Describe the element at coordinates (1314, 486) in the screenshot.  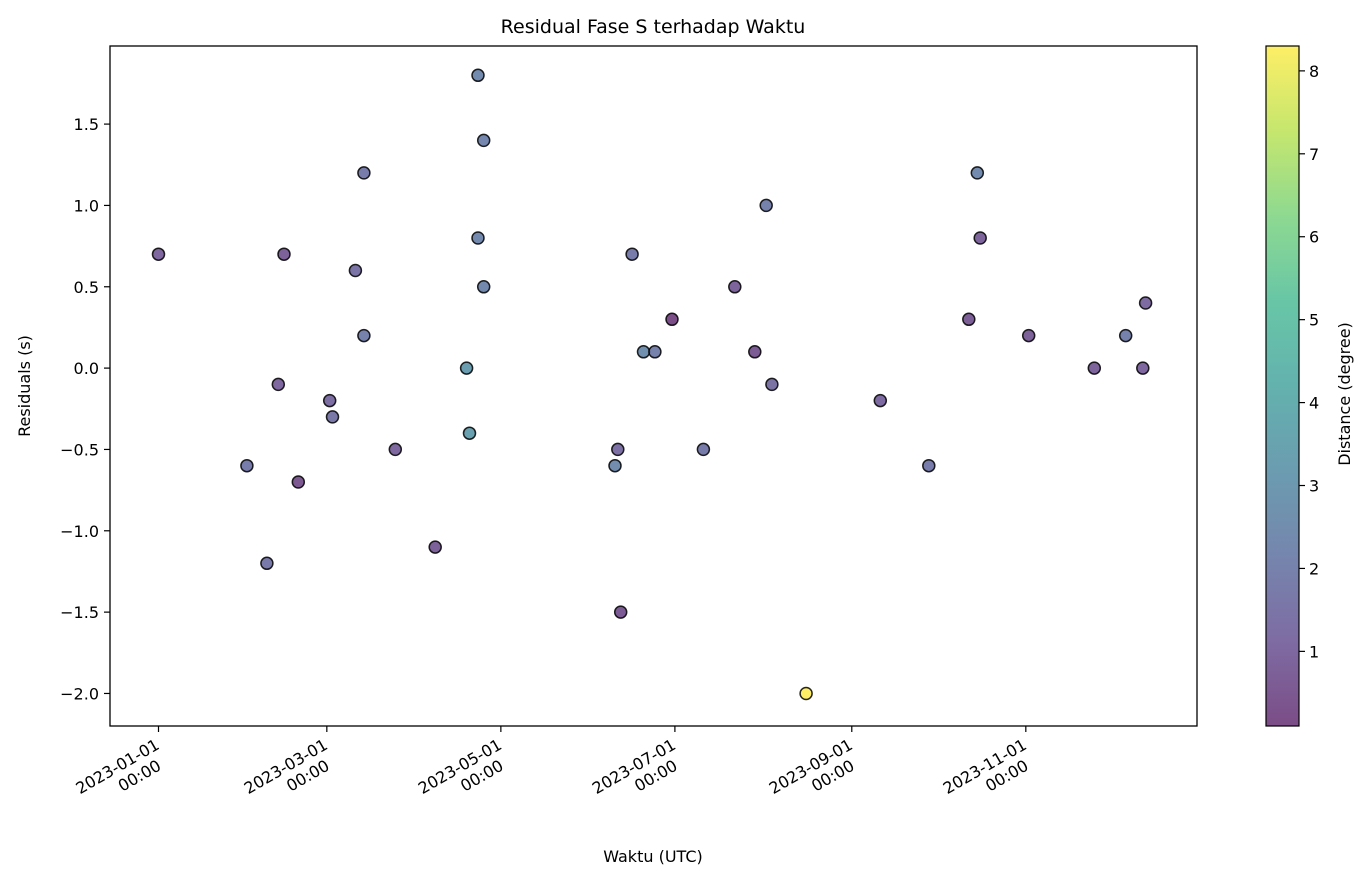
I see `colorbar-tick-label: 3` at that location.